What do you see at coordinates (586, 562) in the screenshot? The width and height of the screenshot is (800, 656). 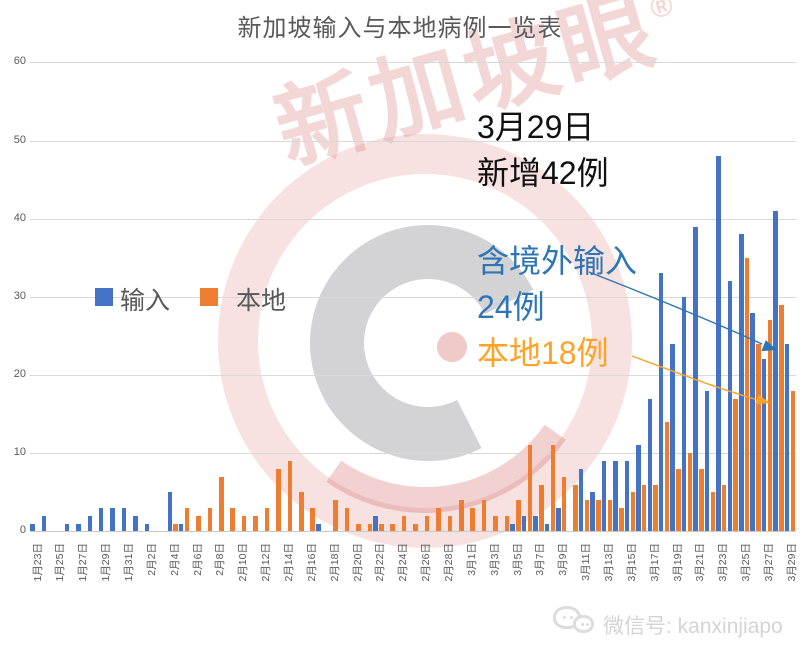 I see `x-axis-tick-label: 3月11日` at bounding box center [586, 562].